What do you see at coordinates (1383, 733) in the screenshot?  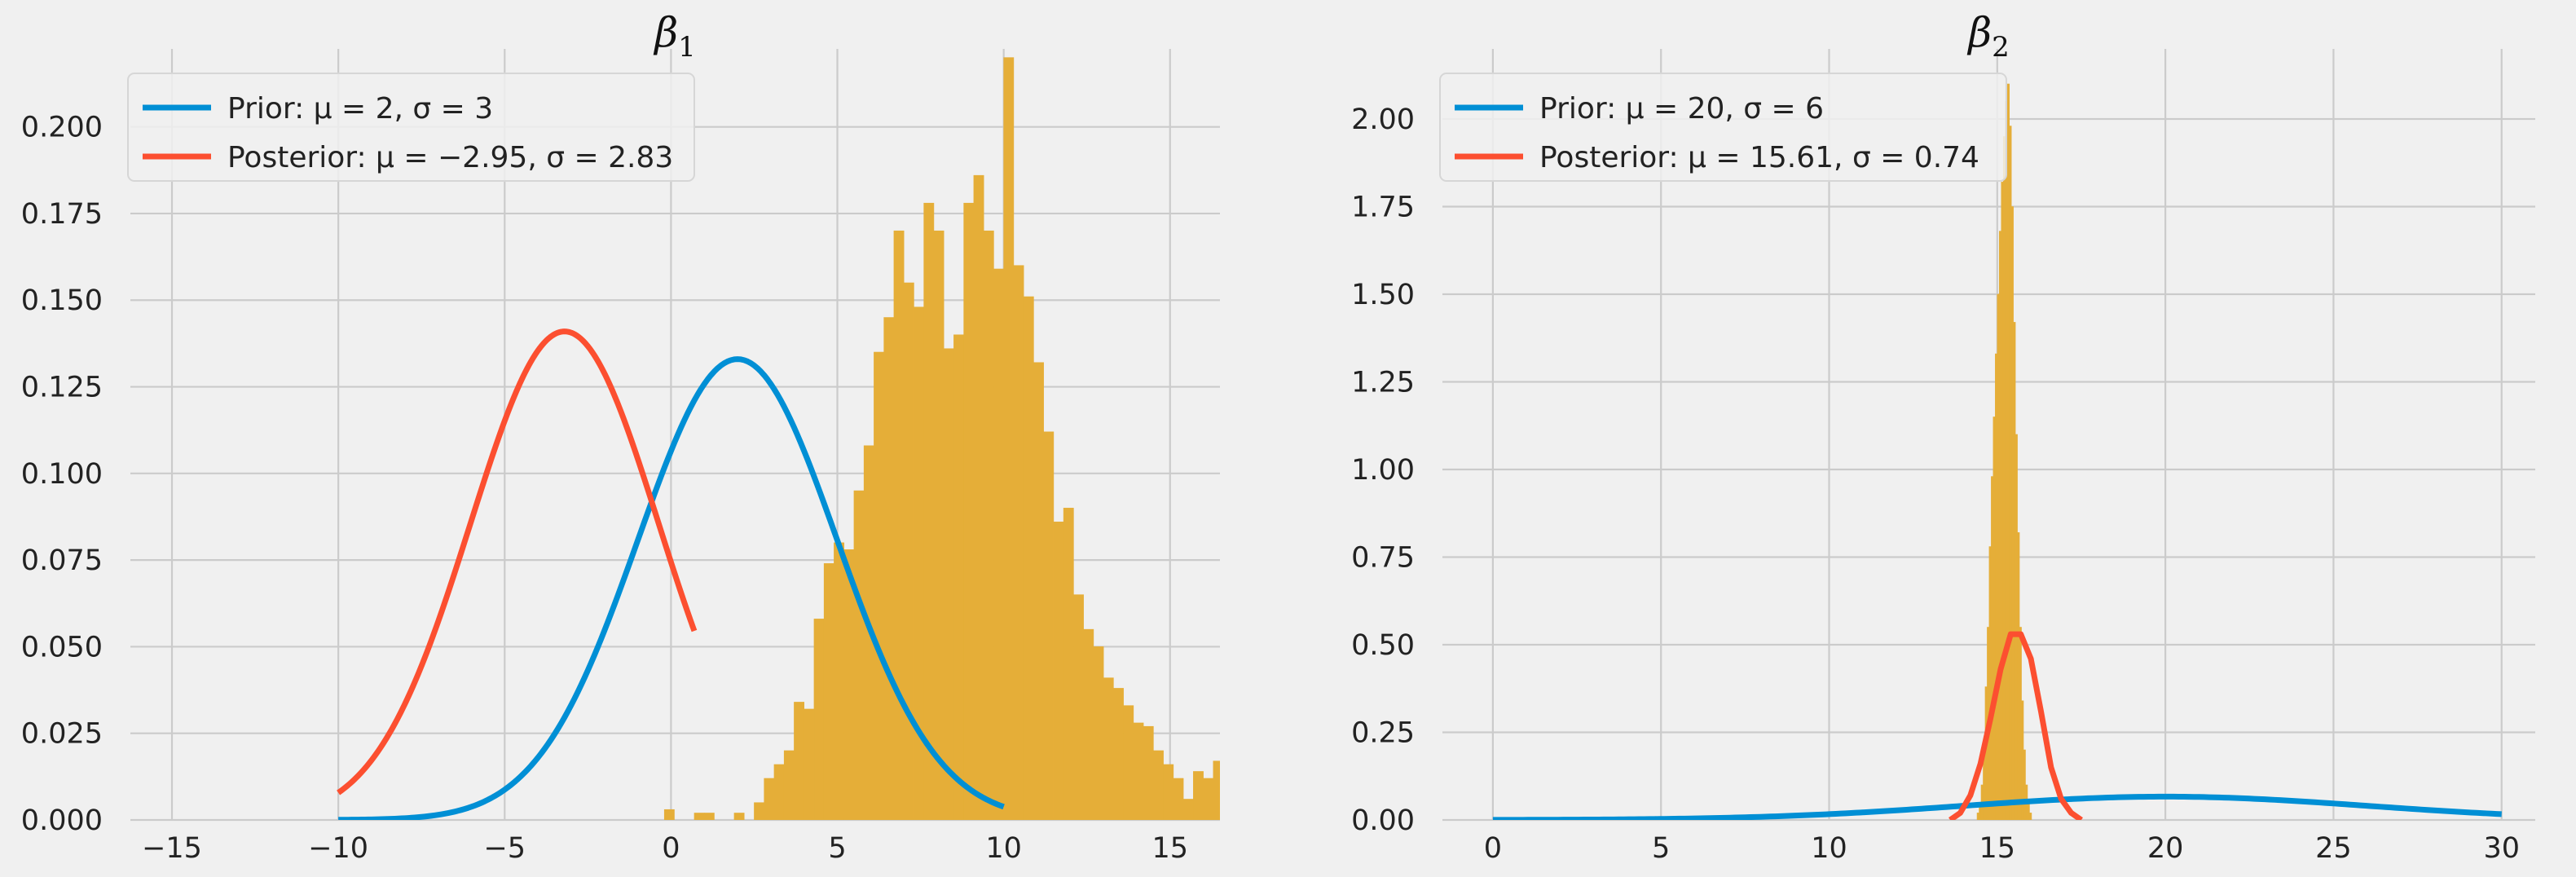 I see `beta2-y-tick-label: 0.25` at bounding box center [1383, 733].